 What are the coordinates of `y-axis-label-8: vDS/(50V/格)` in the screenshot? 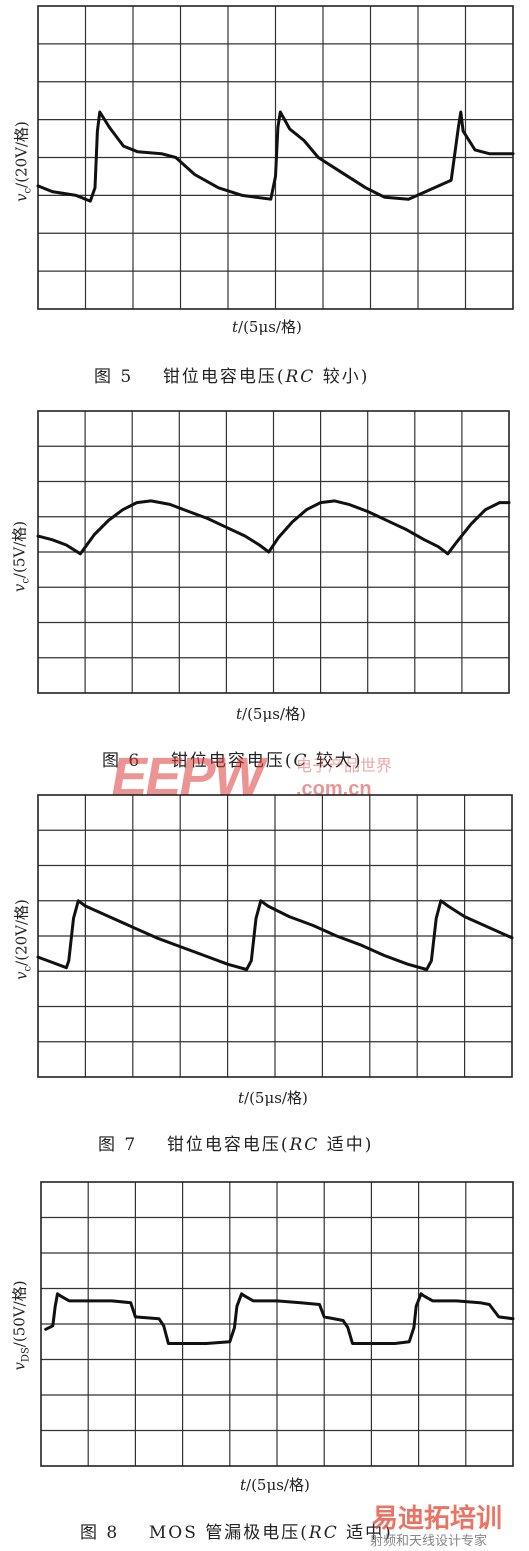 It's located at (21, 1325).